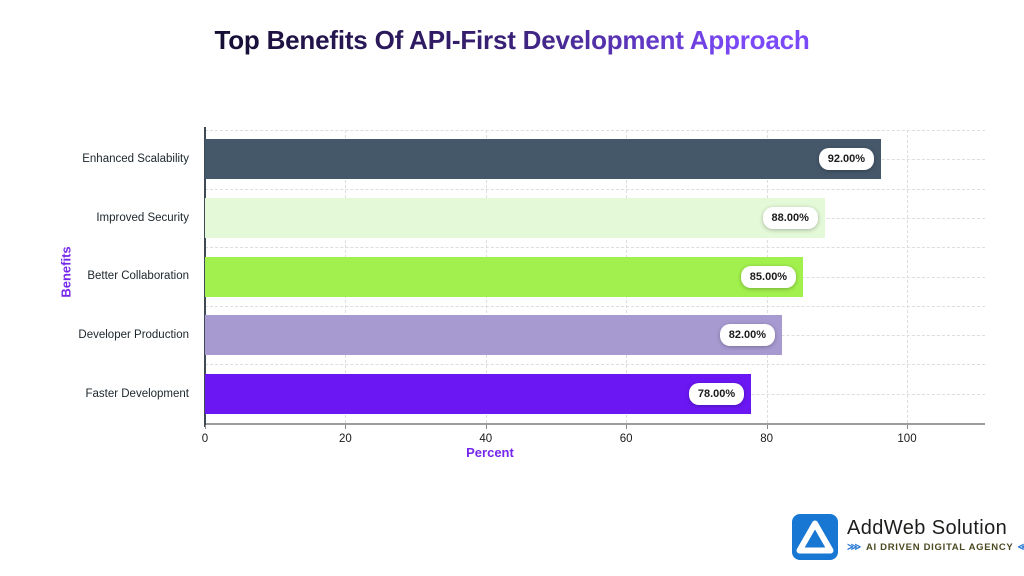 The image size is (1024, 576). Describe the element at coordinates (766, 439) in the screenshot. I see `x-tick-label: 80` at that location.